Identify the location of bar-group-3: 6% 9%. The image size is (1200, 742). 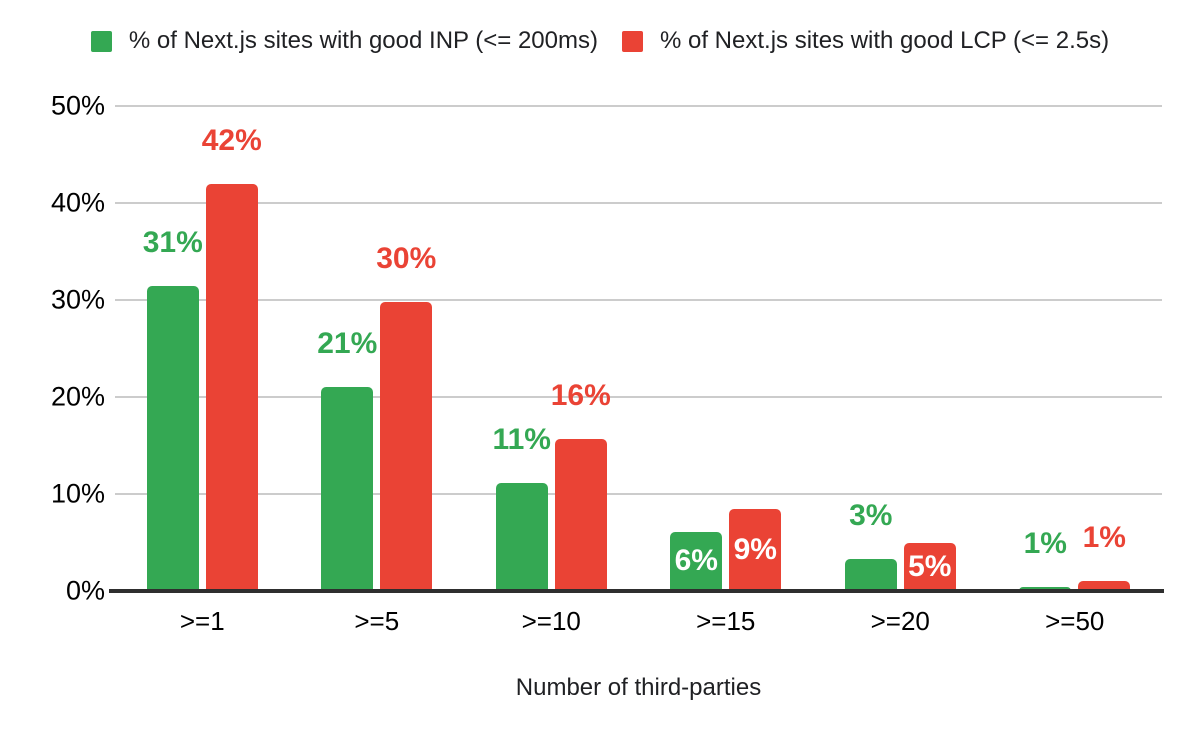
(726, 348).